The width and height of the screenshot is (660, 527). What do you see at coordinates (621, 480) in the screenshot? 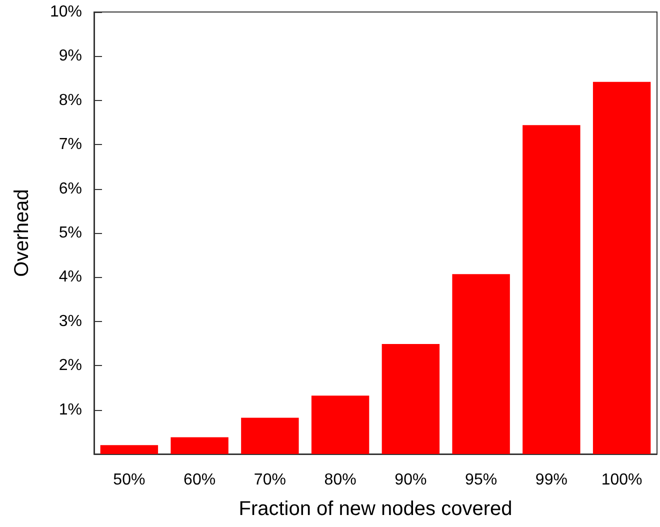
I see `x-tick-label: 100%` at bounding box center [621, 480].